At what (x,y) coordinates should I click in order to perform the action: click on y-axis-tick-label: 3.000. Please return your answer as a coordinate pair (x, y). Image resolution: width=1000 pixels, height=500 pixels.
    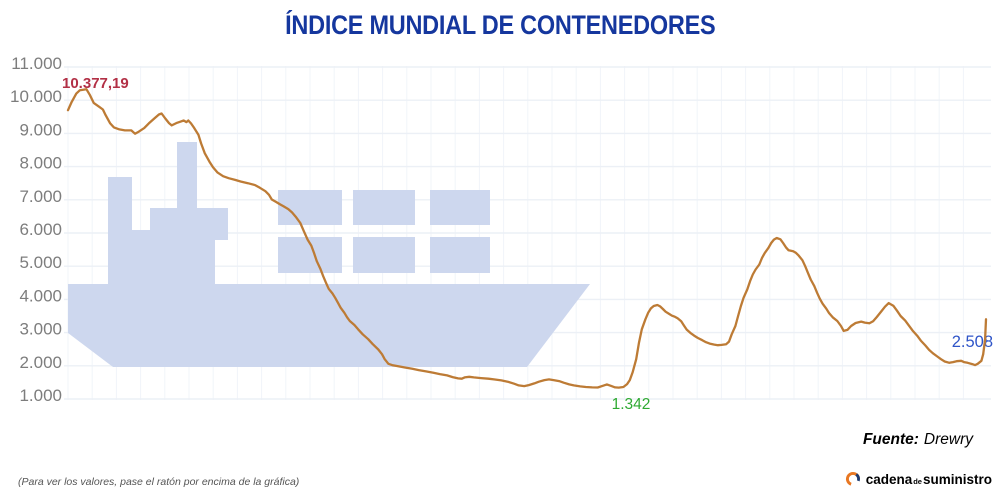
    Looking at the image, I should click on (40, 329).